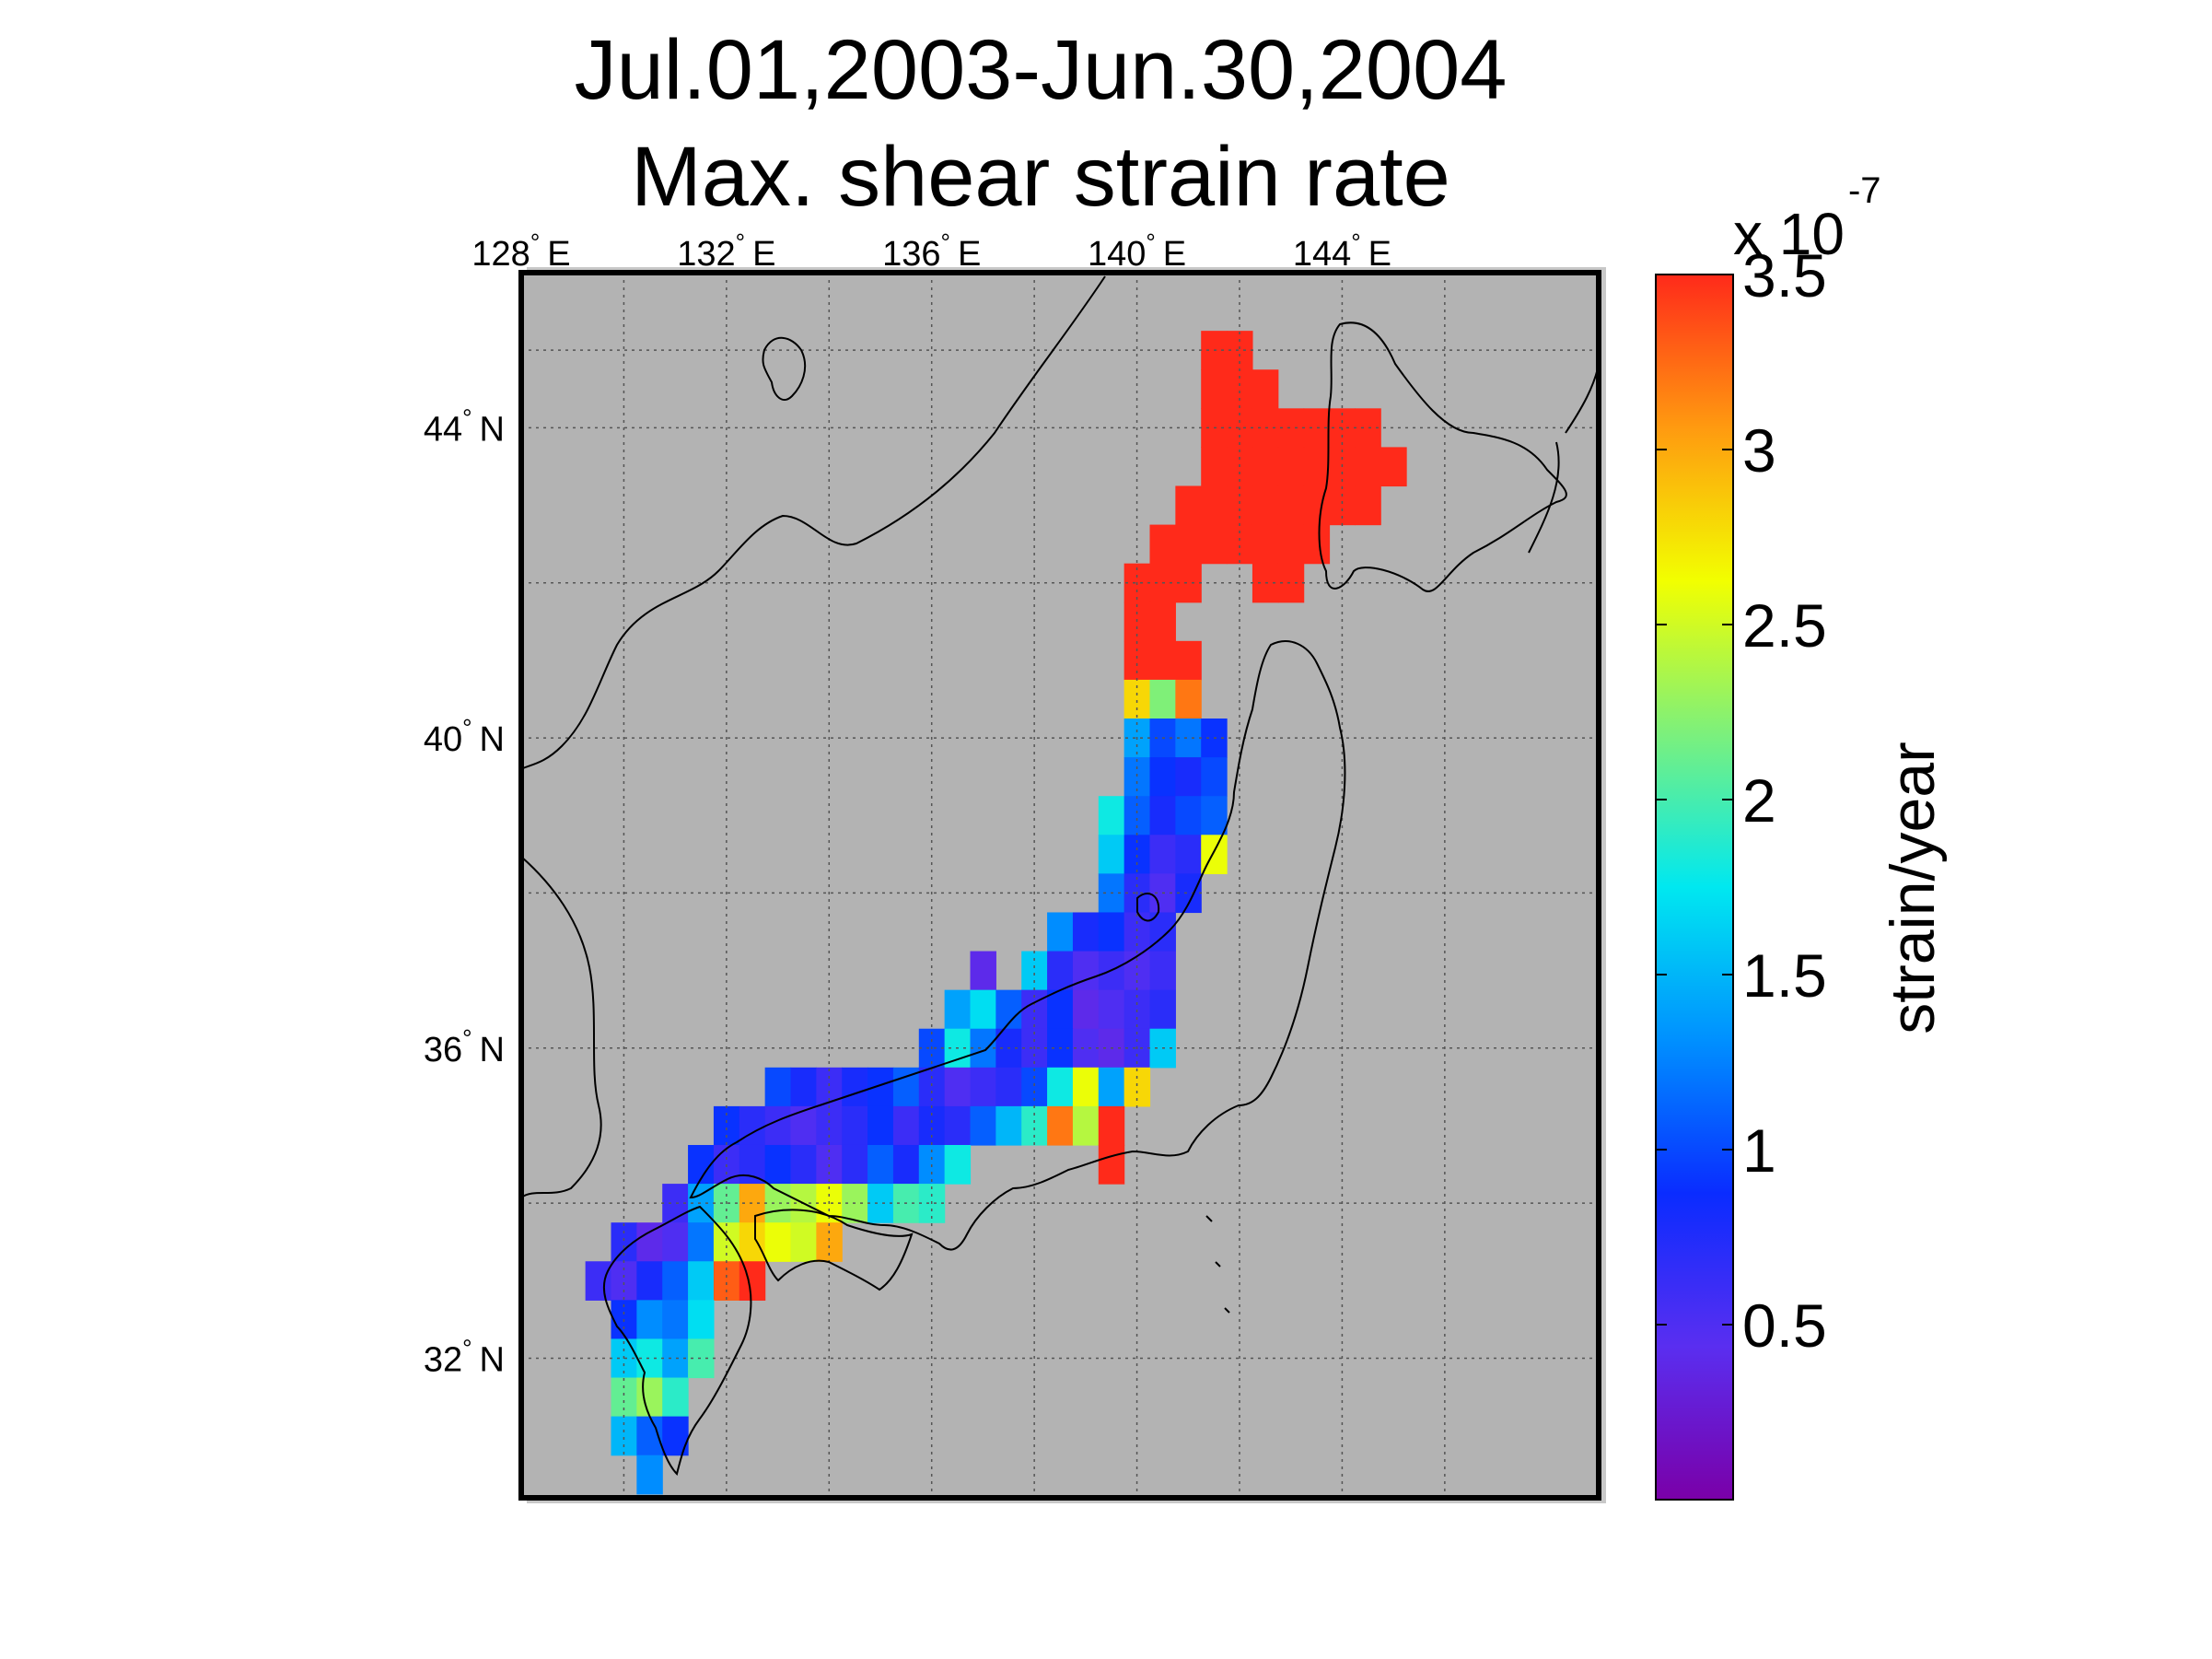 This screenshot has width=2212, height=1659. What do you see at coordinates (1759, 800) in the screenshot?
I see `colorbar-tick-label: 2` at bounding box center [1759, 800].